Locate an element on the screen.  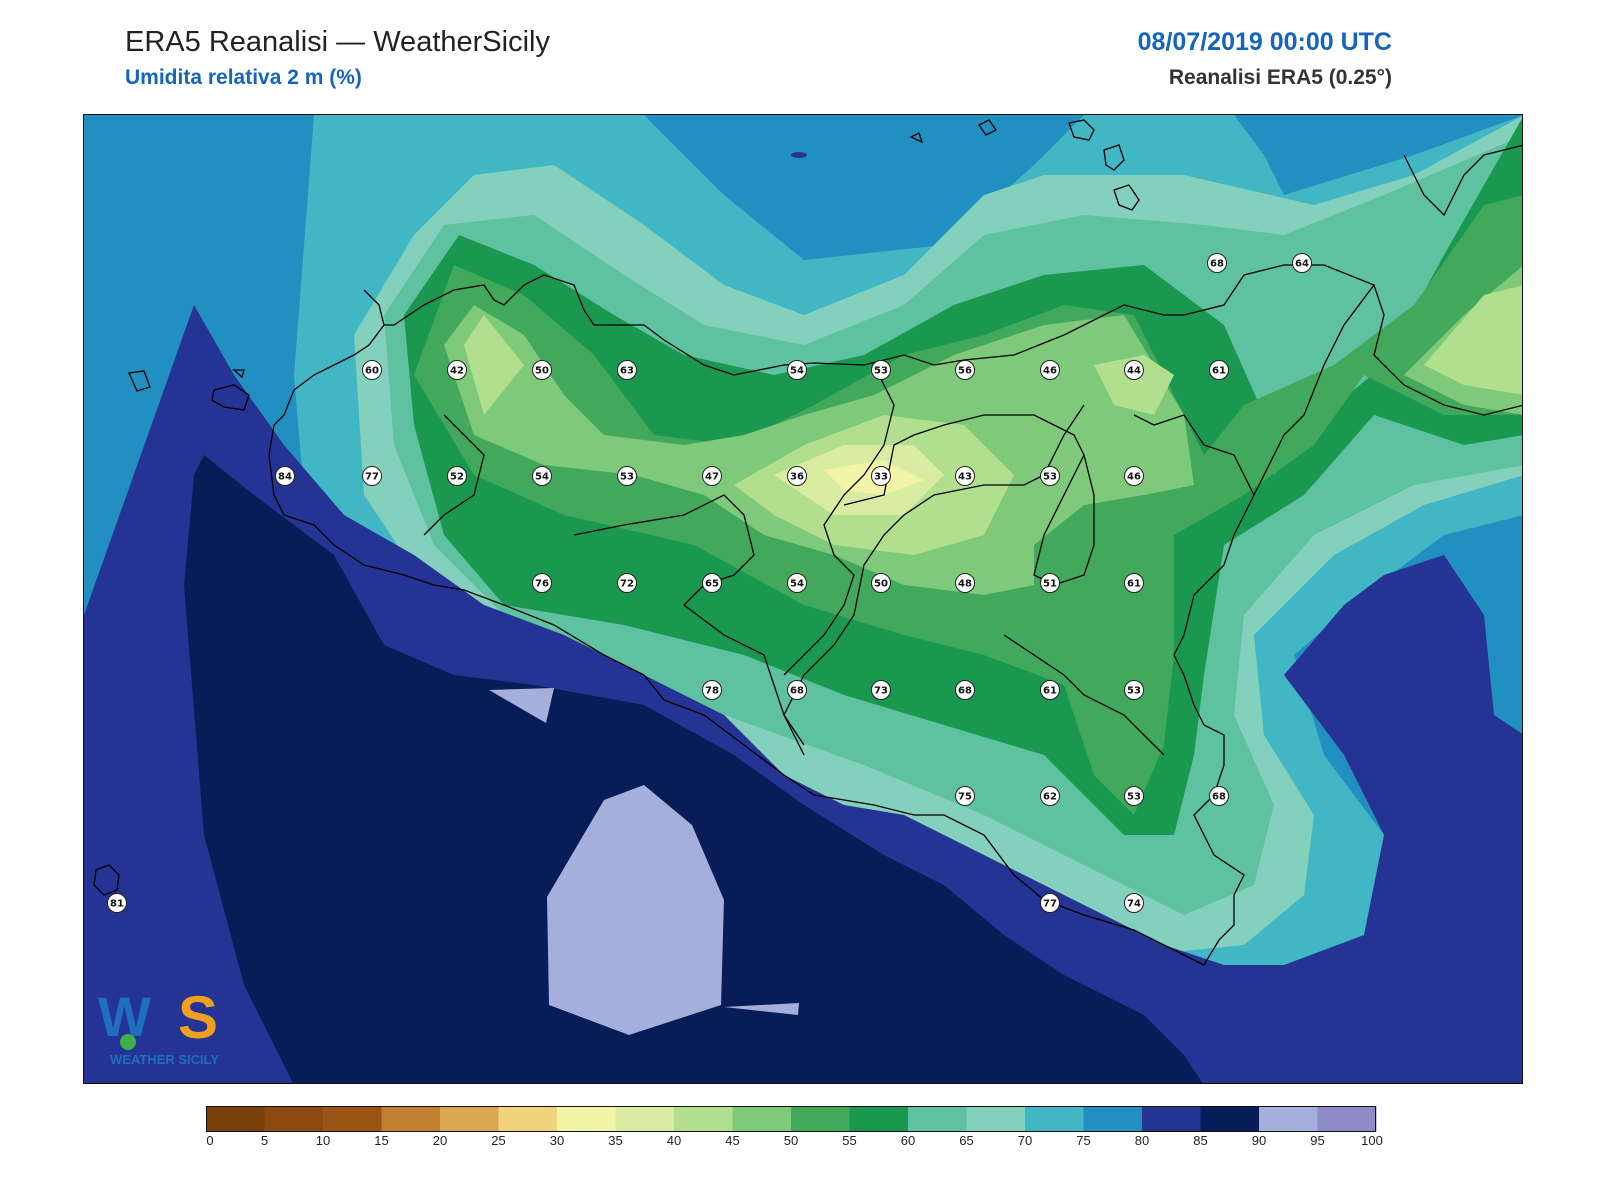
colorbar-tick-label: 25 is located at coordinates (498, 1139).